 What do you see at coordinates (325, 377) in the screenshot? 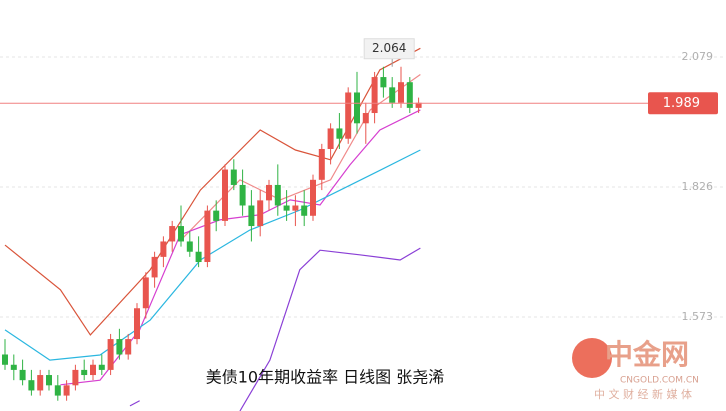
I see `chart-title: 美债10年期收益率 日线图 张尧浠` at bounding box center [325, 377].